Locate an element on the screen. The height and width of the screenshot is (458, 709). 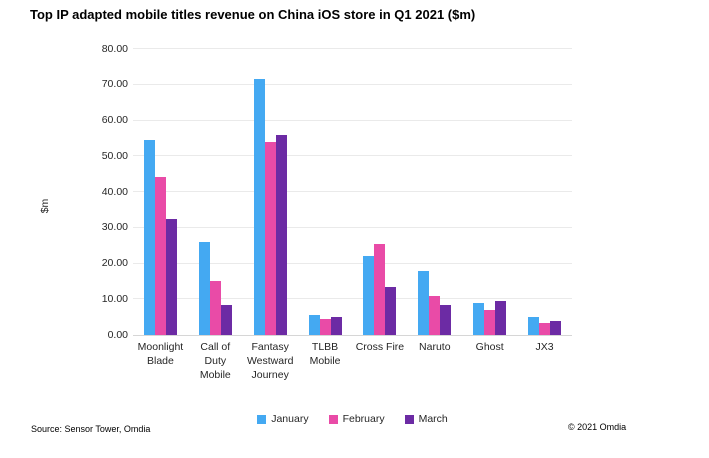
y-tick-label: 30.00 is located at coordinates (114, 227).